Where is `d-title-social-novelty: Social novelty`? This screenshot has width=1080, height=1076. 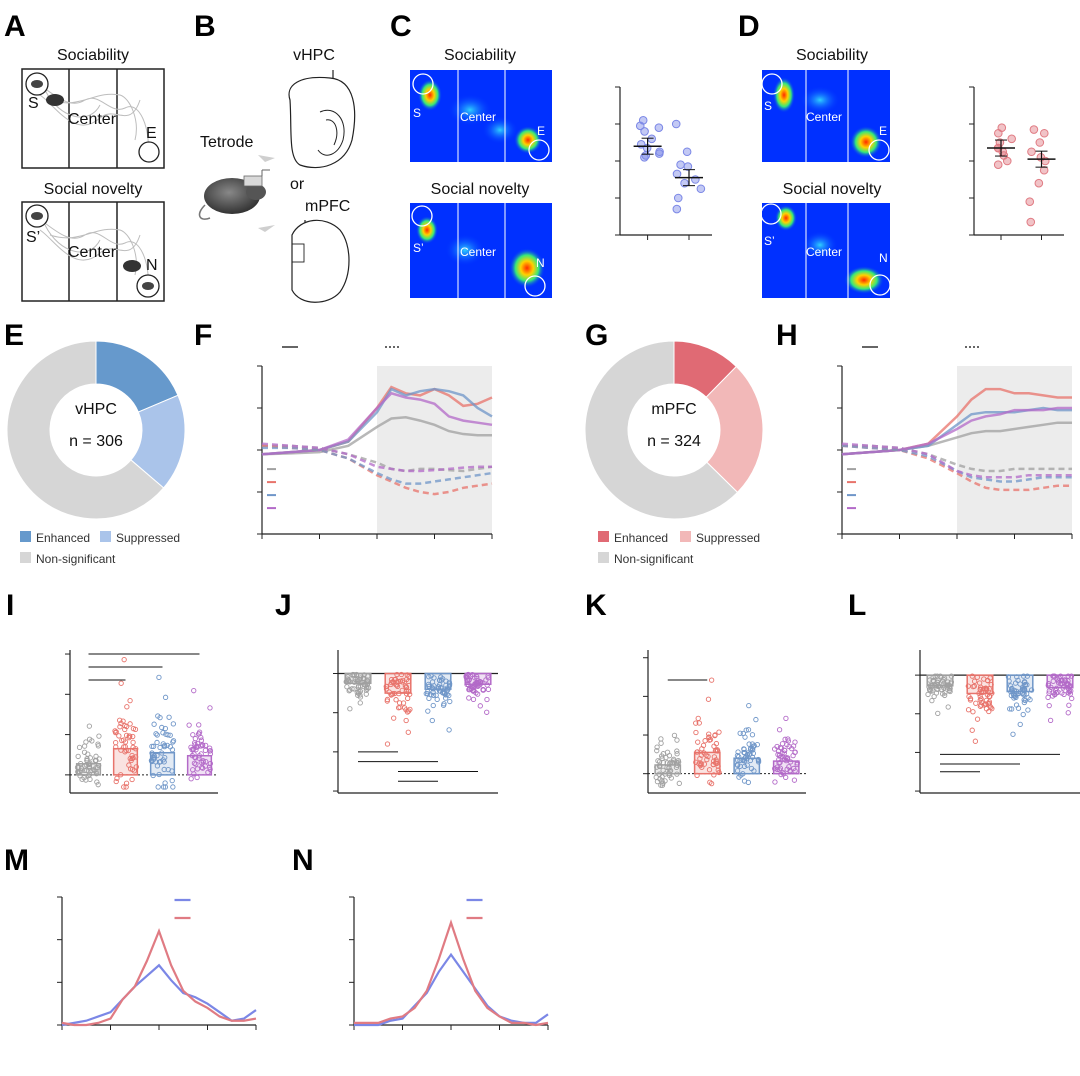 d-title-social-novelty: Social novelty is located at coordinates (832, 189).